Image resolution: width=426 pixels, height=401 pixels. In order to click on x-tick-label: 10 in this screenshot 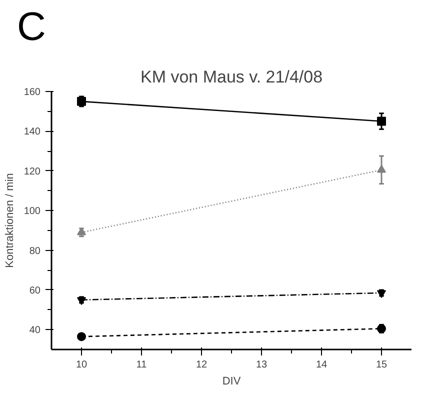, I will do `click(82, 365)`.